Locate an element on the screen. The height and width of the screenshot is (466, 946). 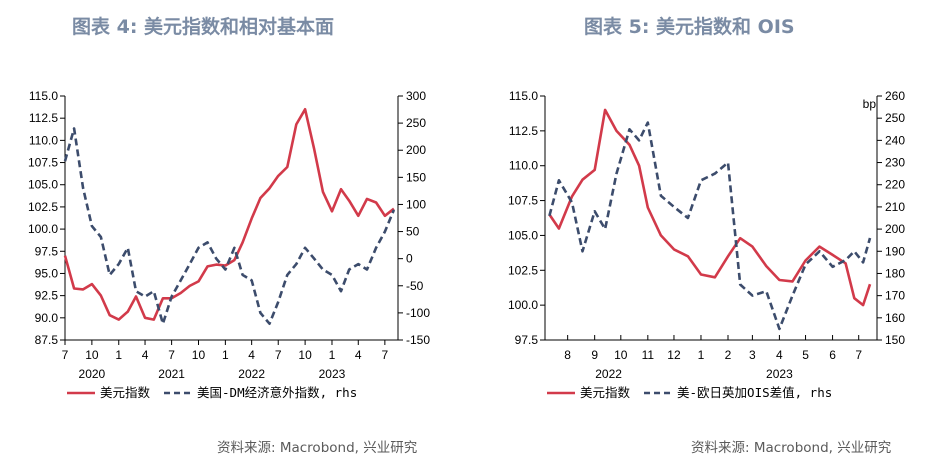
c1-right-tick-label: -50 is located at coordinates (415, 286).